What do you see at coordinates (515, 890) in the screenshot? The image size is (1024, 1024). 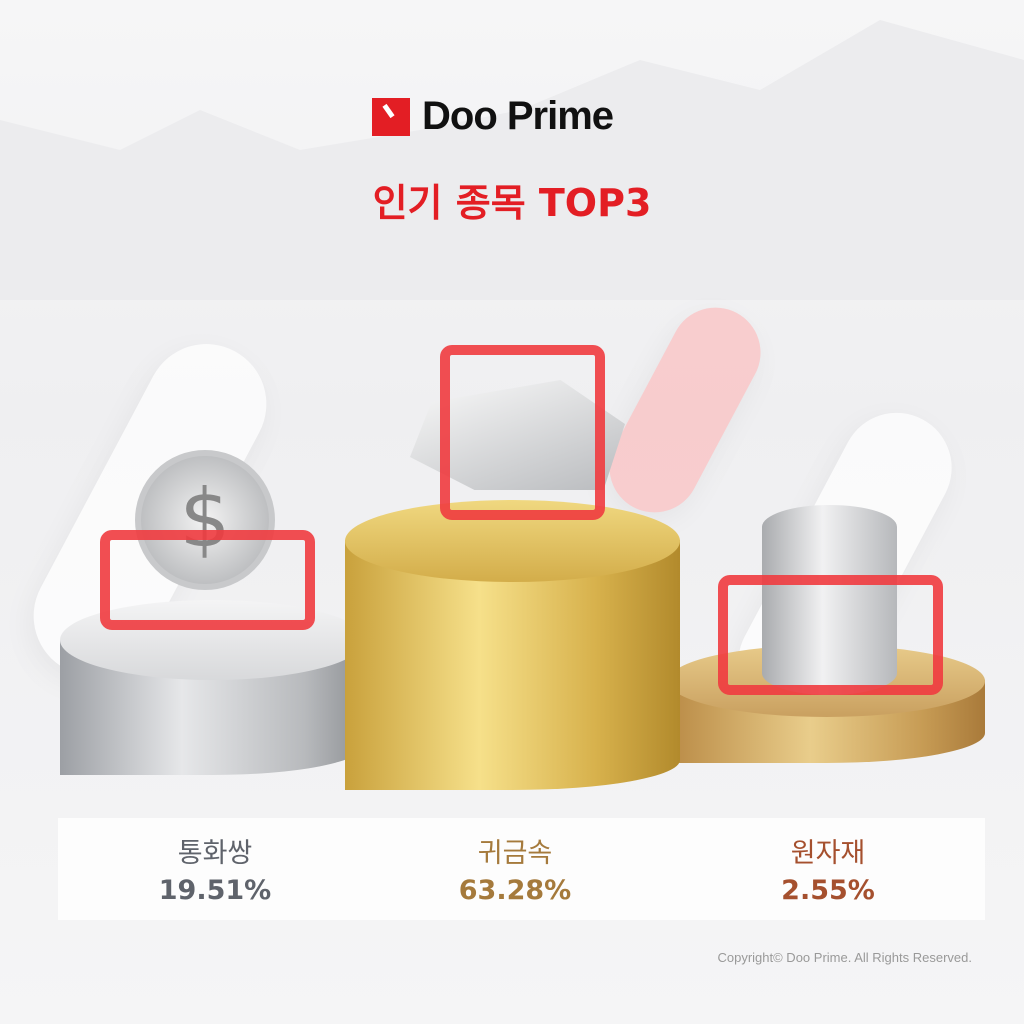 I see `percent-value: 63.28%` at bounding box center [515, 890].